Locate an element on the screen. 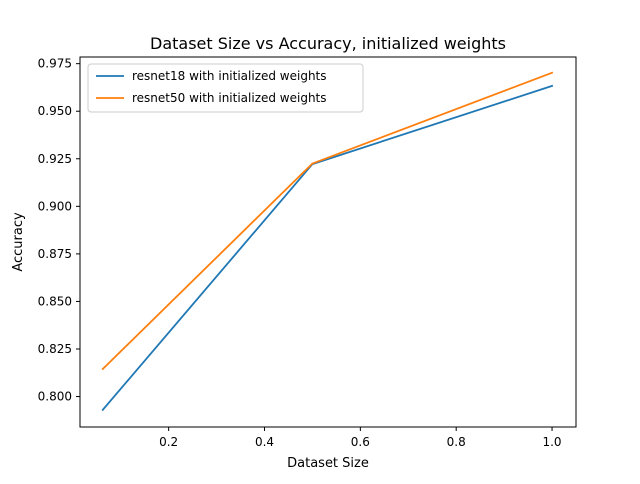 The image size is (640, 484). y-tick-label: 0.925 is located at coordinates (55, 159).